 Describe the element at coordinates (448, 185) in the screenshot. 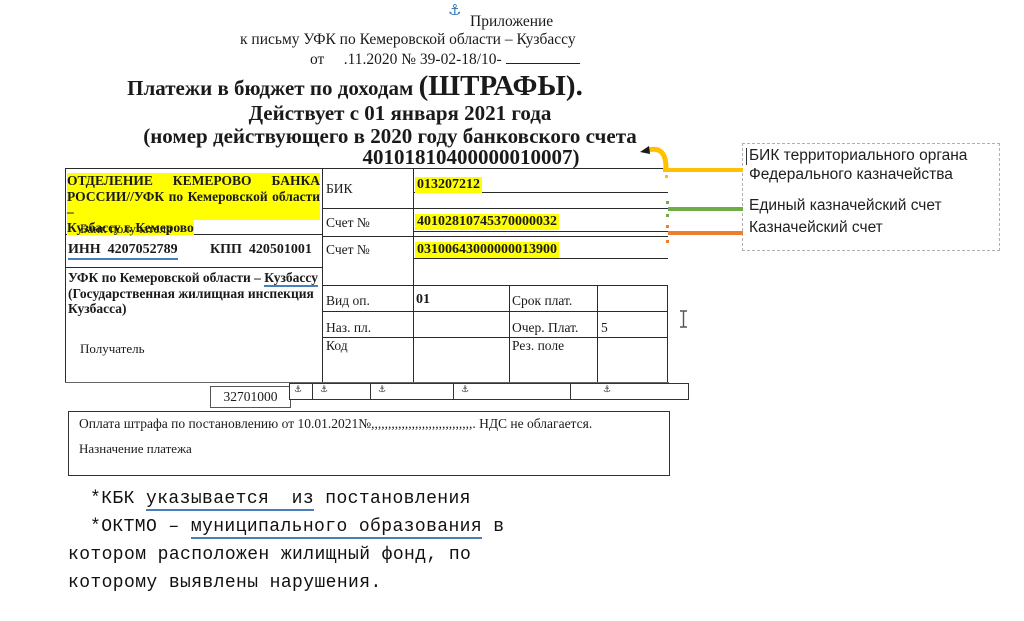

I see `bik-value: 013207212` at that location.